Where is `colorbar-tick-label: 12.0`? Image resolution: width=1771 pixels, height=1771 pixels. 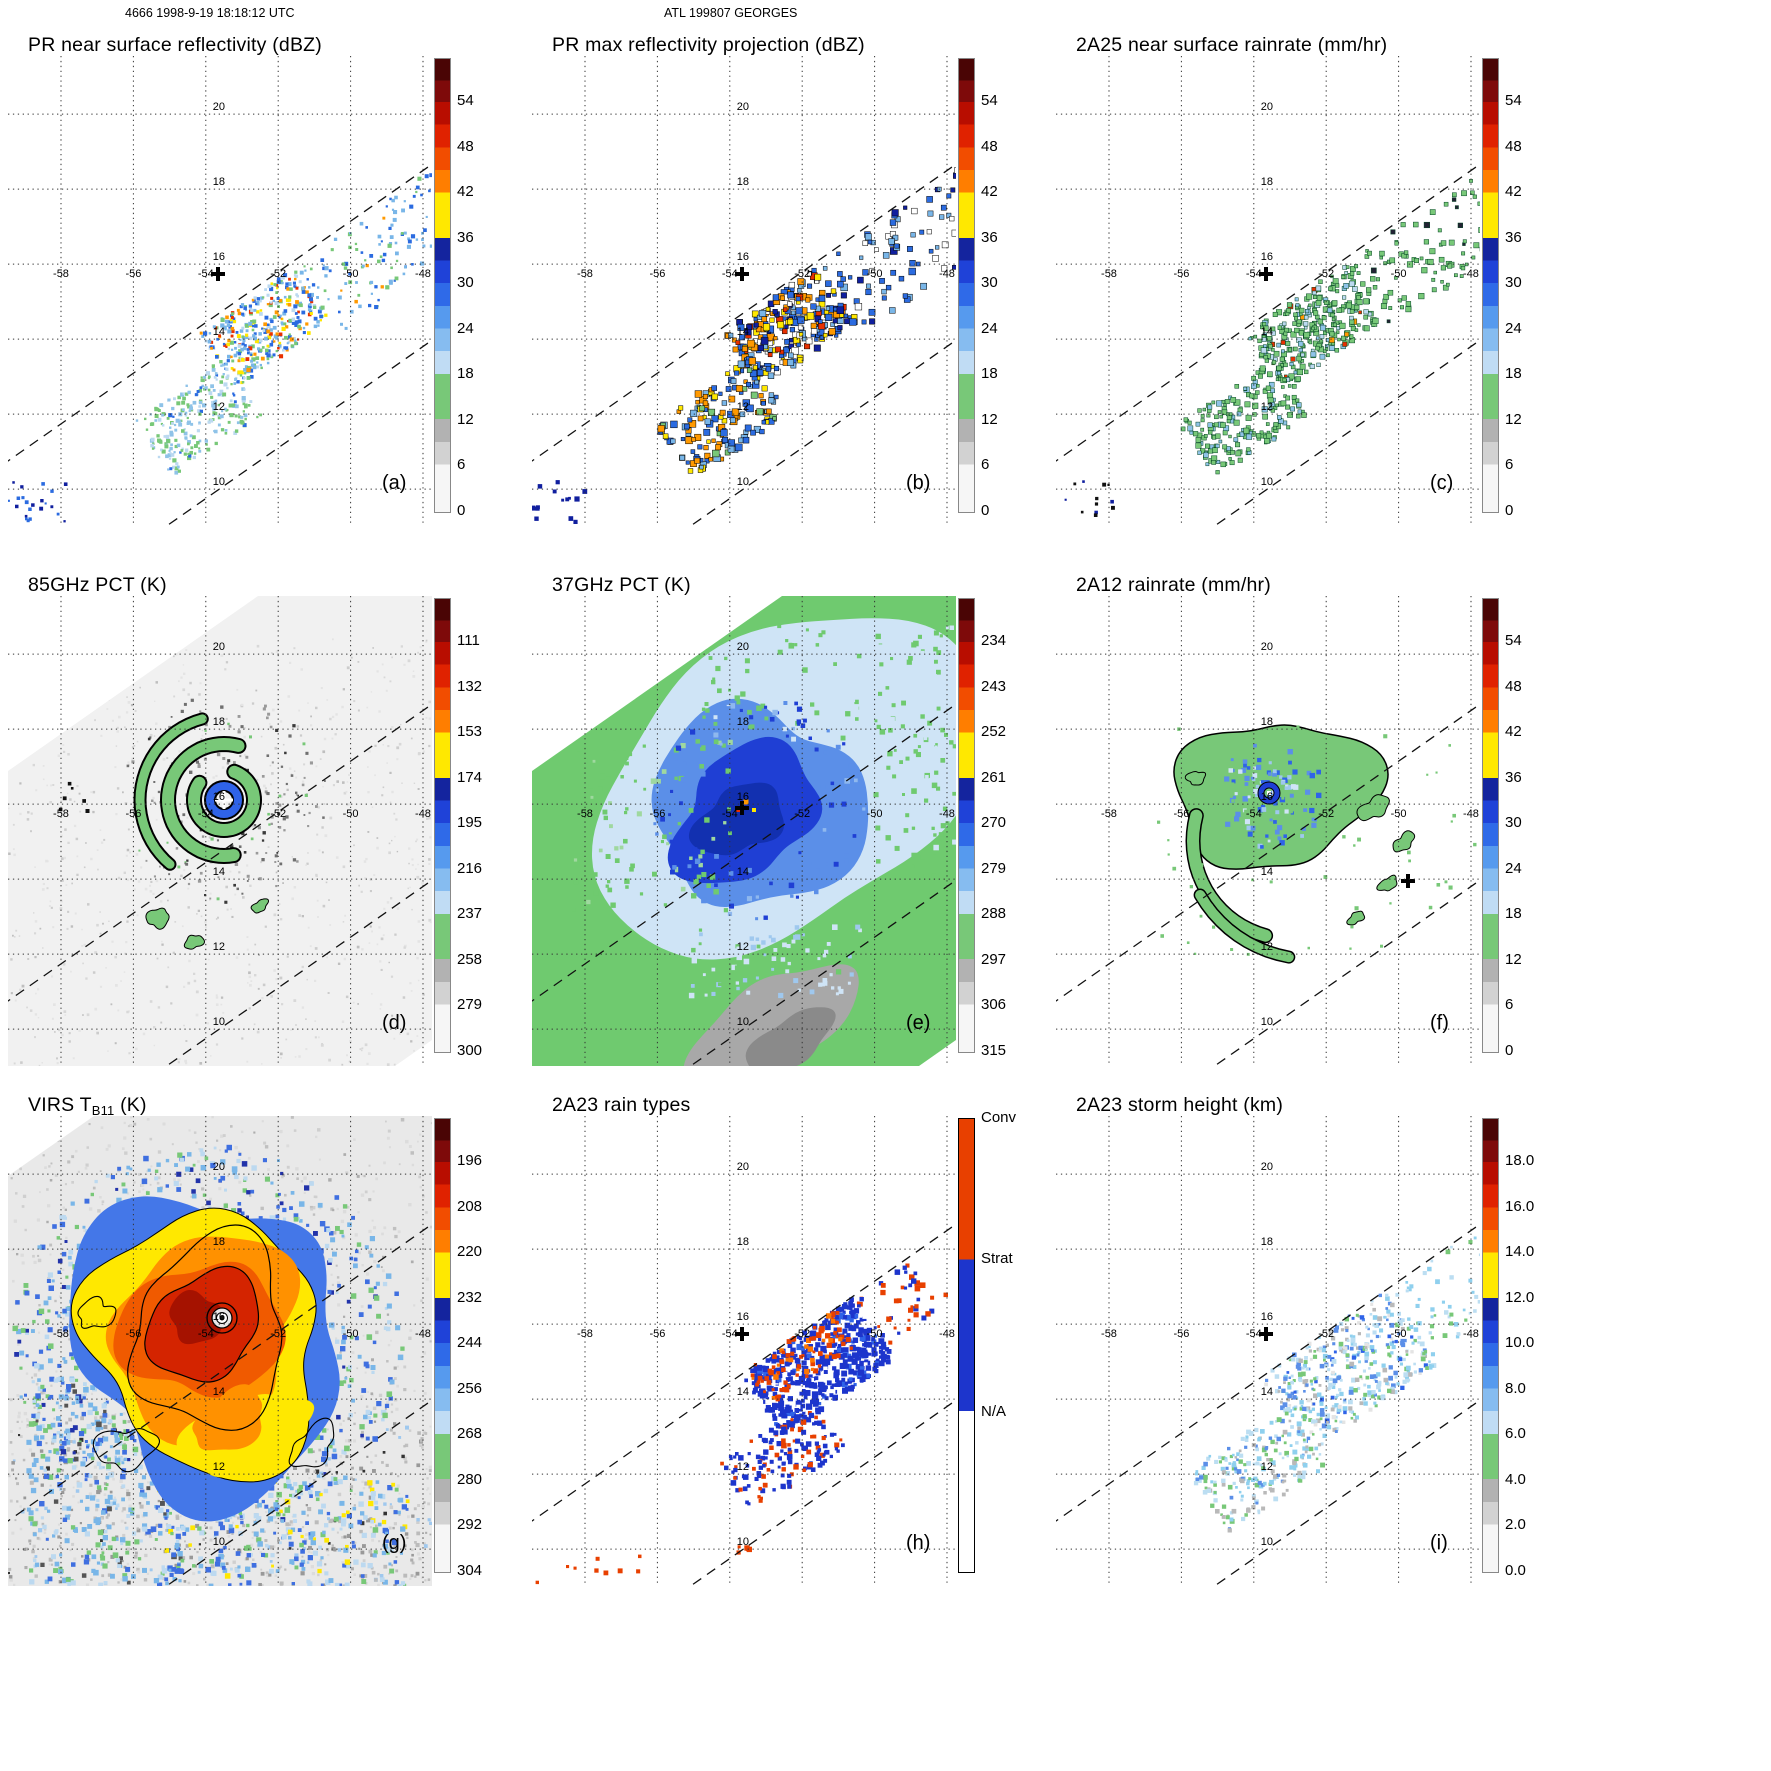
colorbar-tick-label: 12.0 is located at coordinates (1520, 1297).